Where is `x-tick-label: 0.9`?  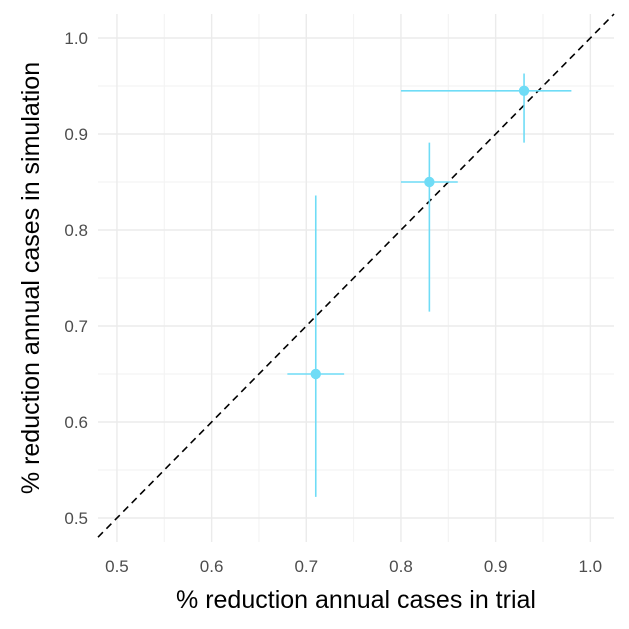
x-tick-label: 0.9 is located at coordinates (496, 566).